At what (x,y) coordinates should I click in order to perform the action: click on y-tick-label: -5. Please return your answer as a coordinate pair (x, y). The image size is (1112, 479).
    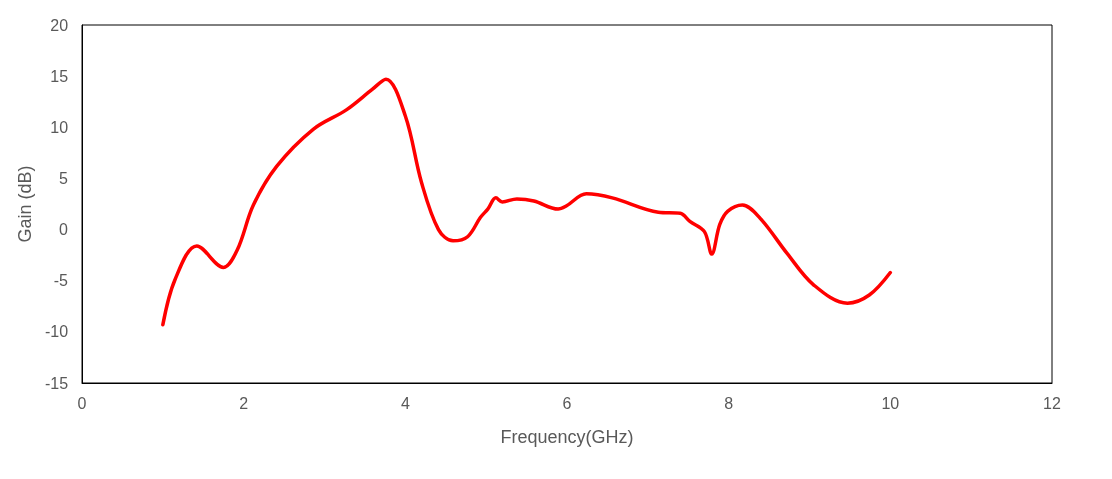
    Looking at the image, I should click on (61, 281).